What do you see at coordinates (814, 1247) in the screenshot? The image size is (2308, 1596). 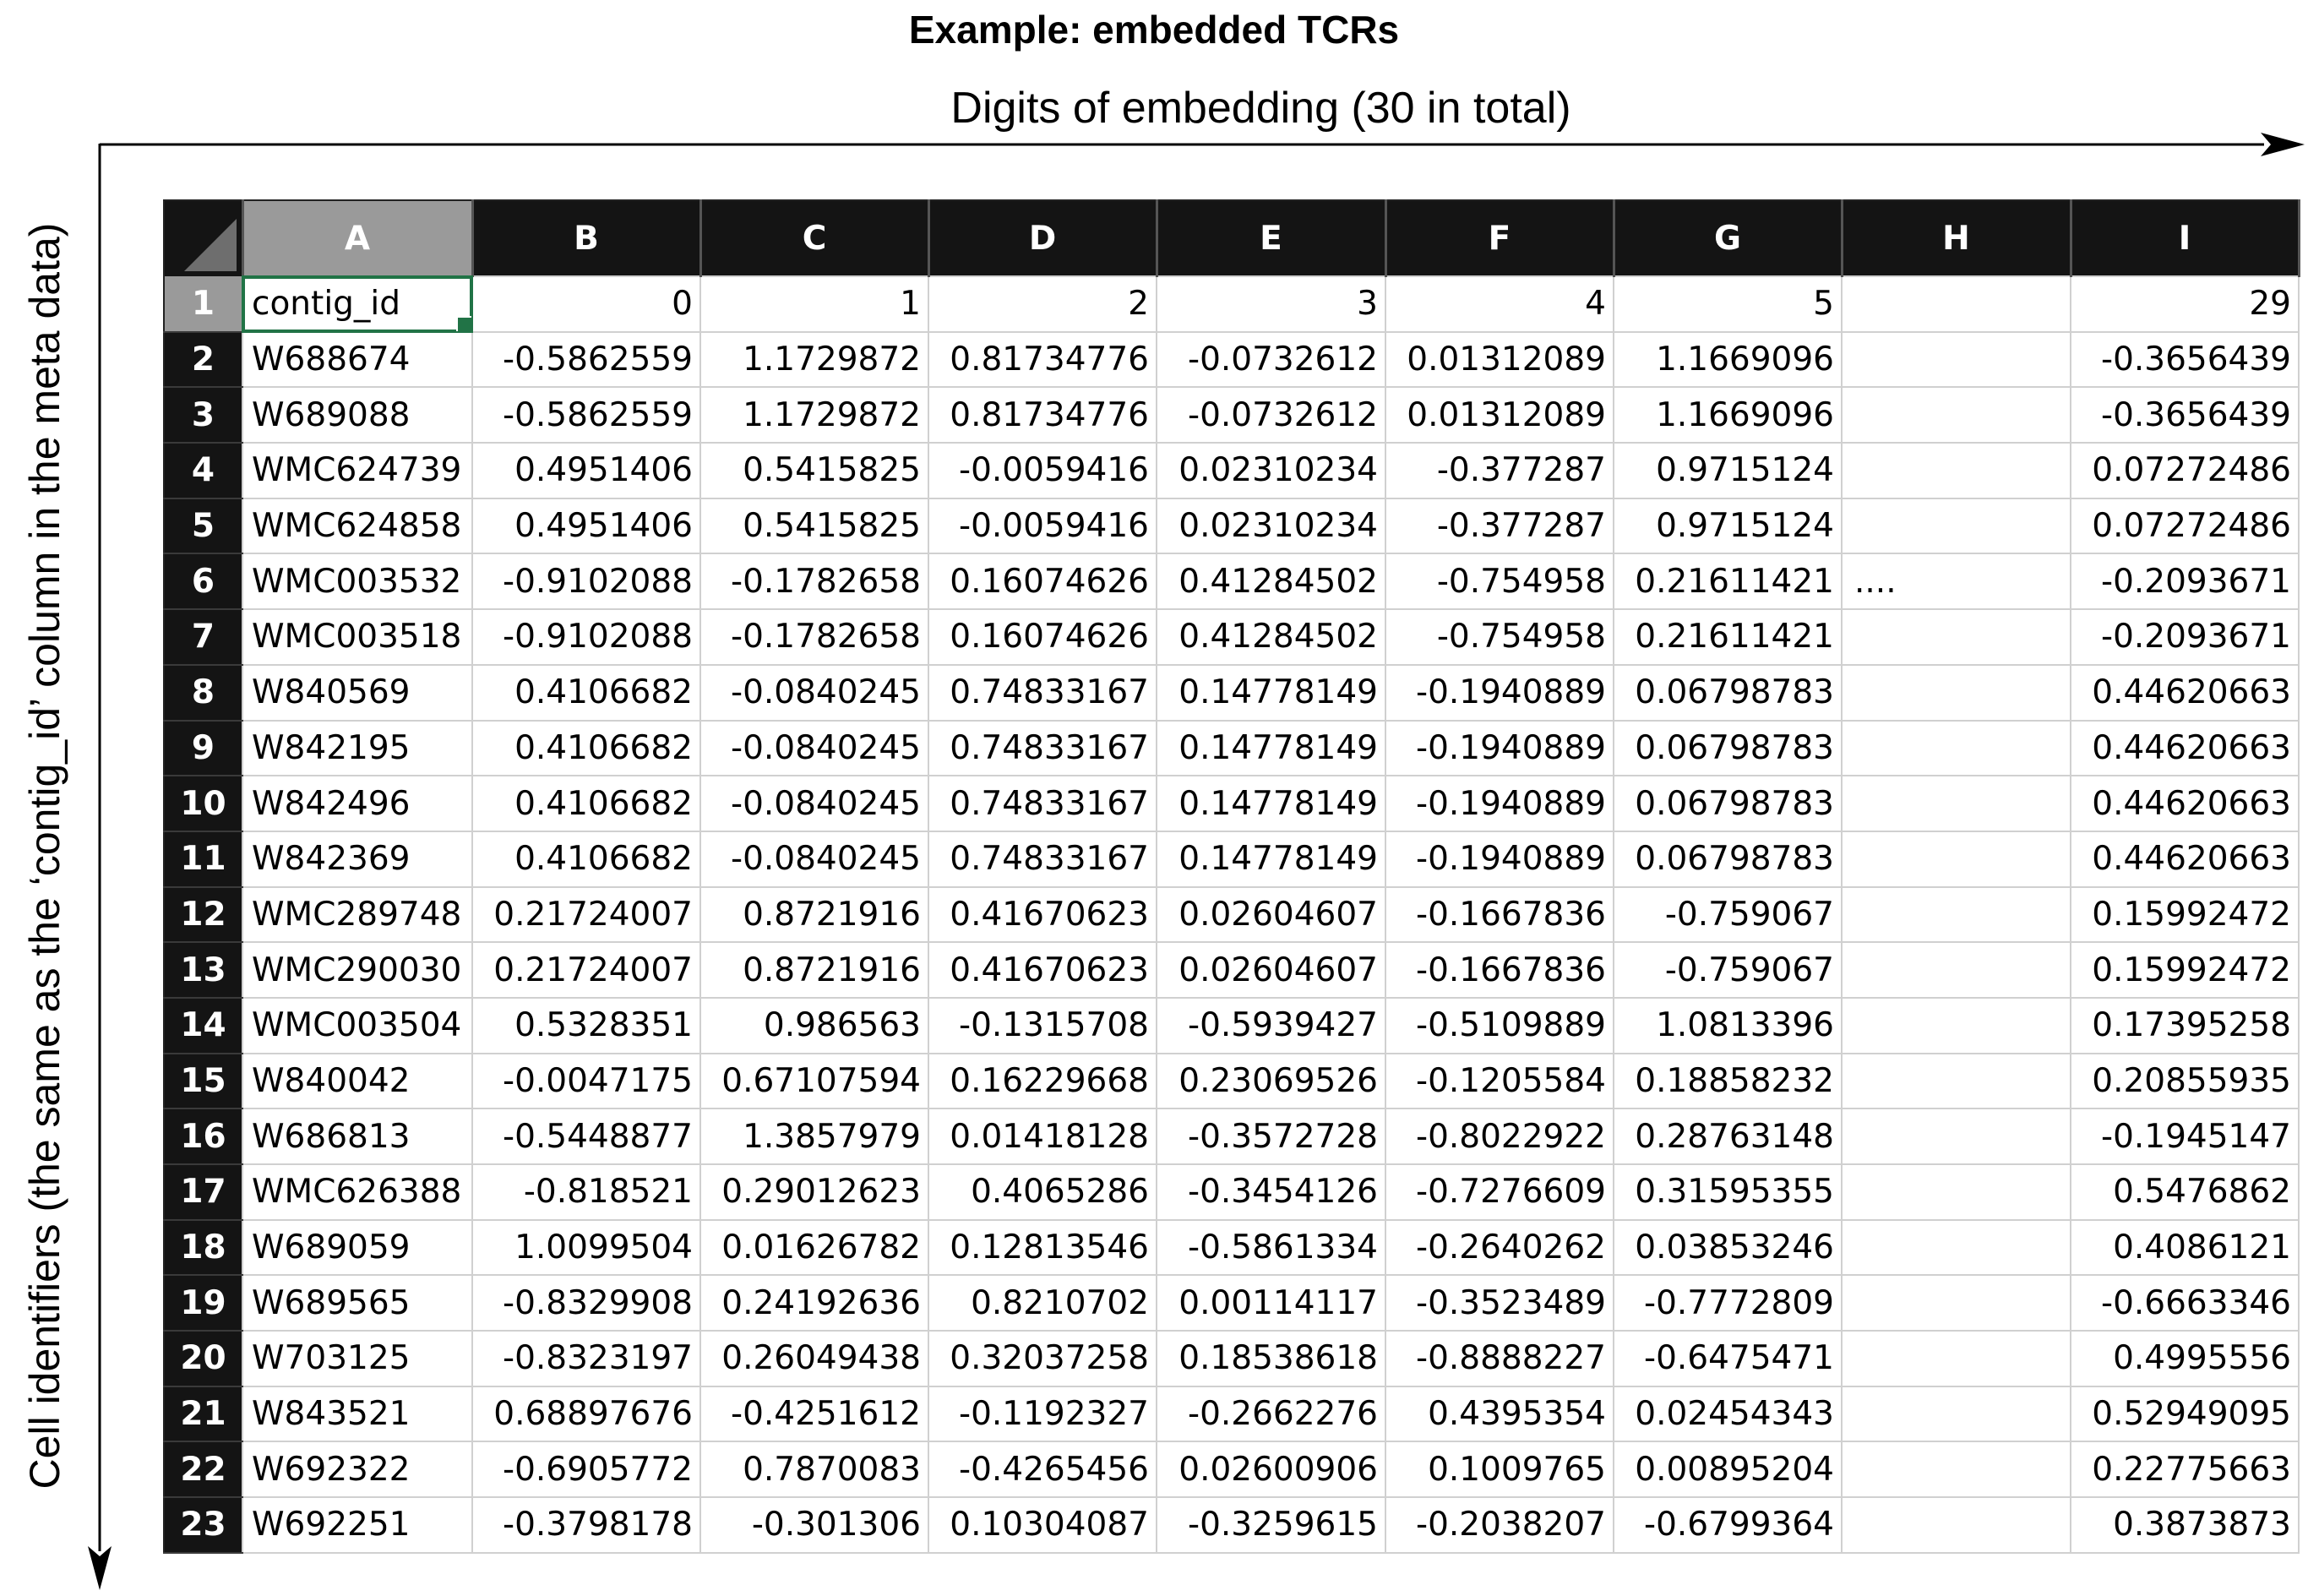 I see `cell-value: 0.01626782` at bounding box center [814, 1247].